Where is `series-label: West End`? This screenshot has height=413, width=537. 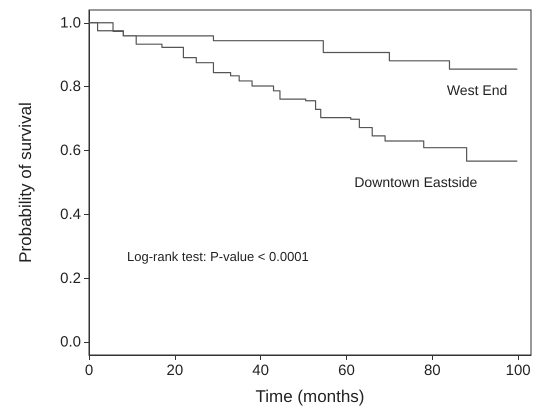 series-label: West End is located at coordinates (477, 90).